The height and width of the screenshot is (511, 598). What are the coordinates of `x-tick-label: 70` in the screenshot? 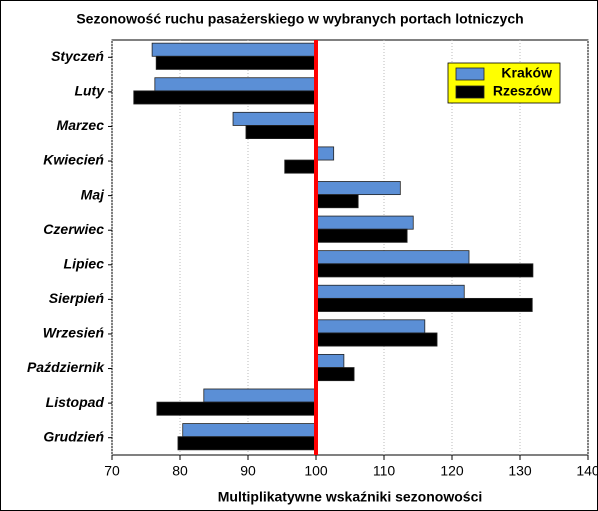 It's located at (112, 471).